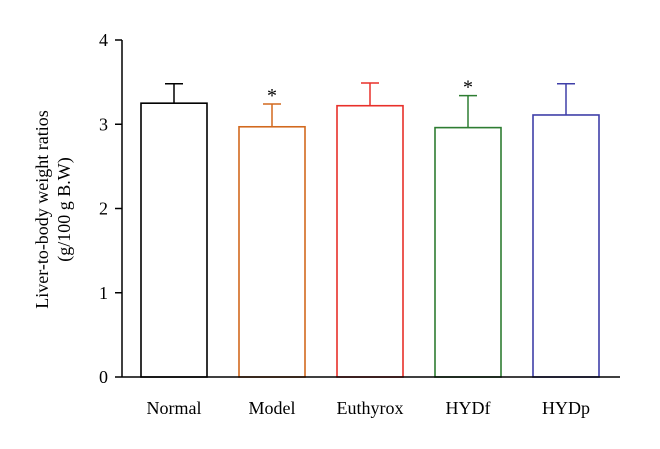  I want to click on bar-model, so click(272, 251).